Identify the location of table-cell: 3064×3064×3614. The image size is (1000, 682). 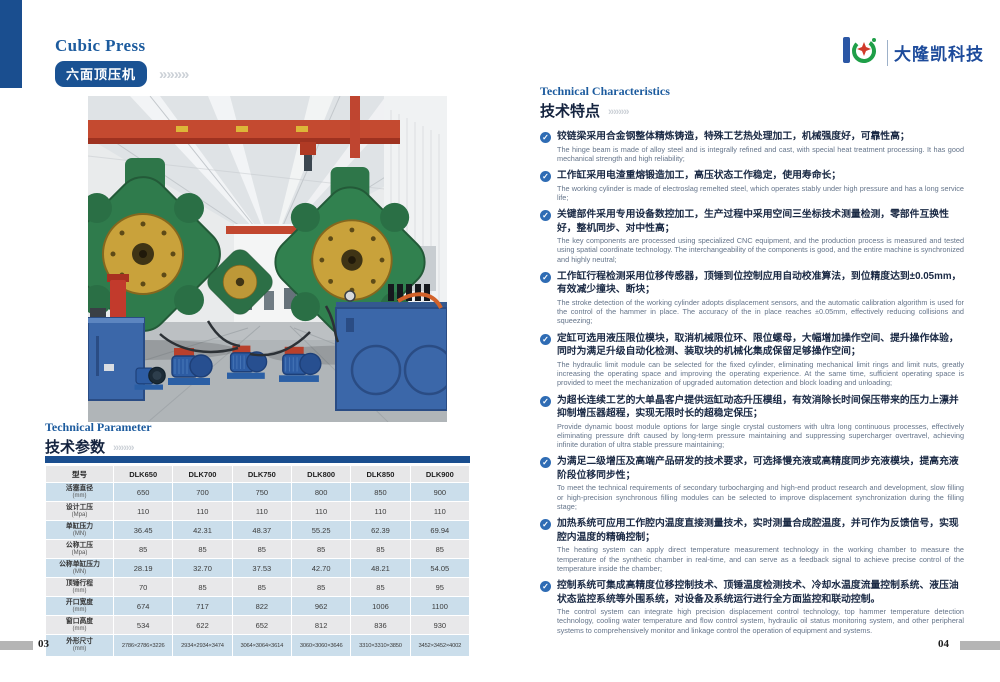
(261, 645).